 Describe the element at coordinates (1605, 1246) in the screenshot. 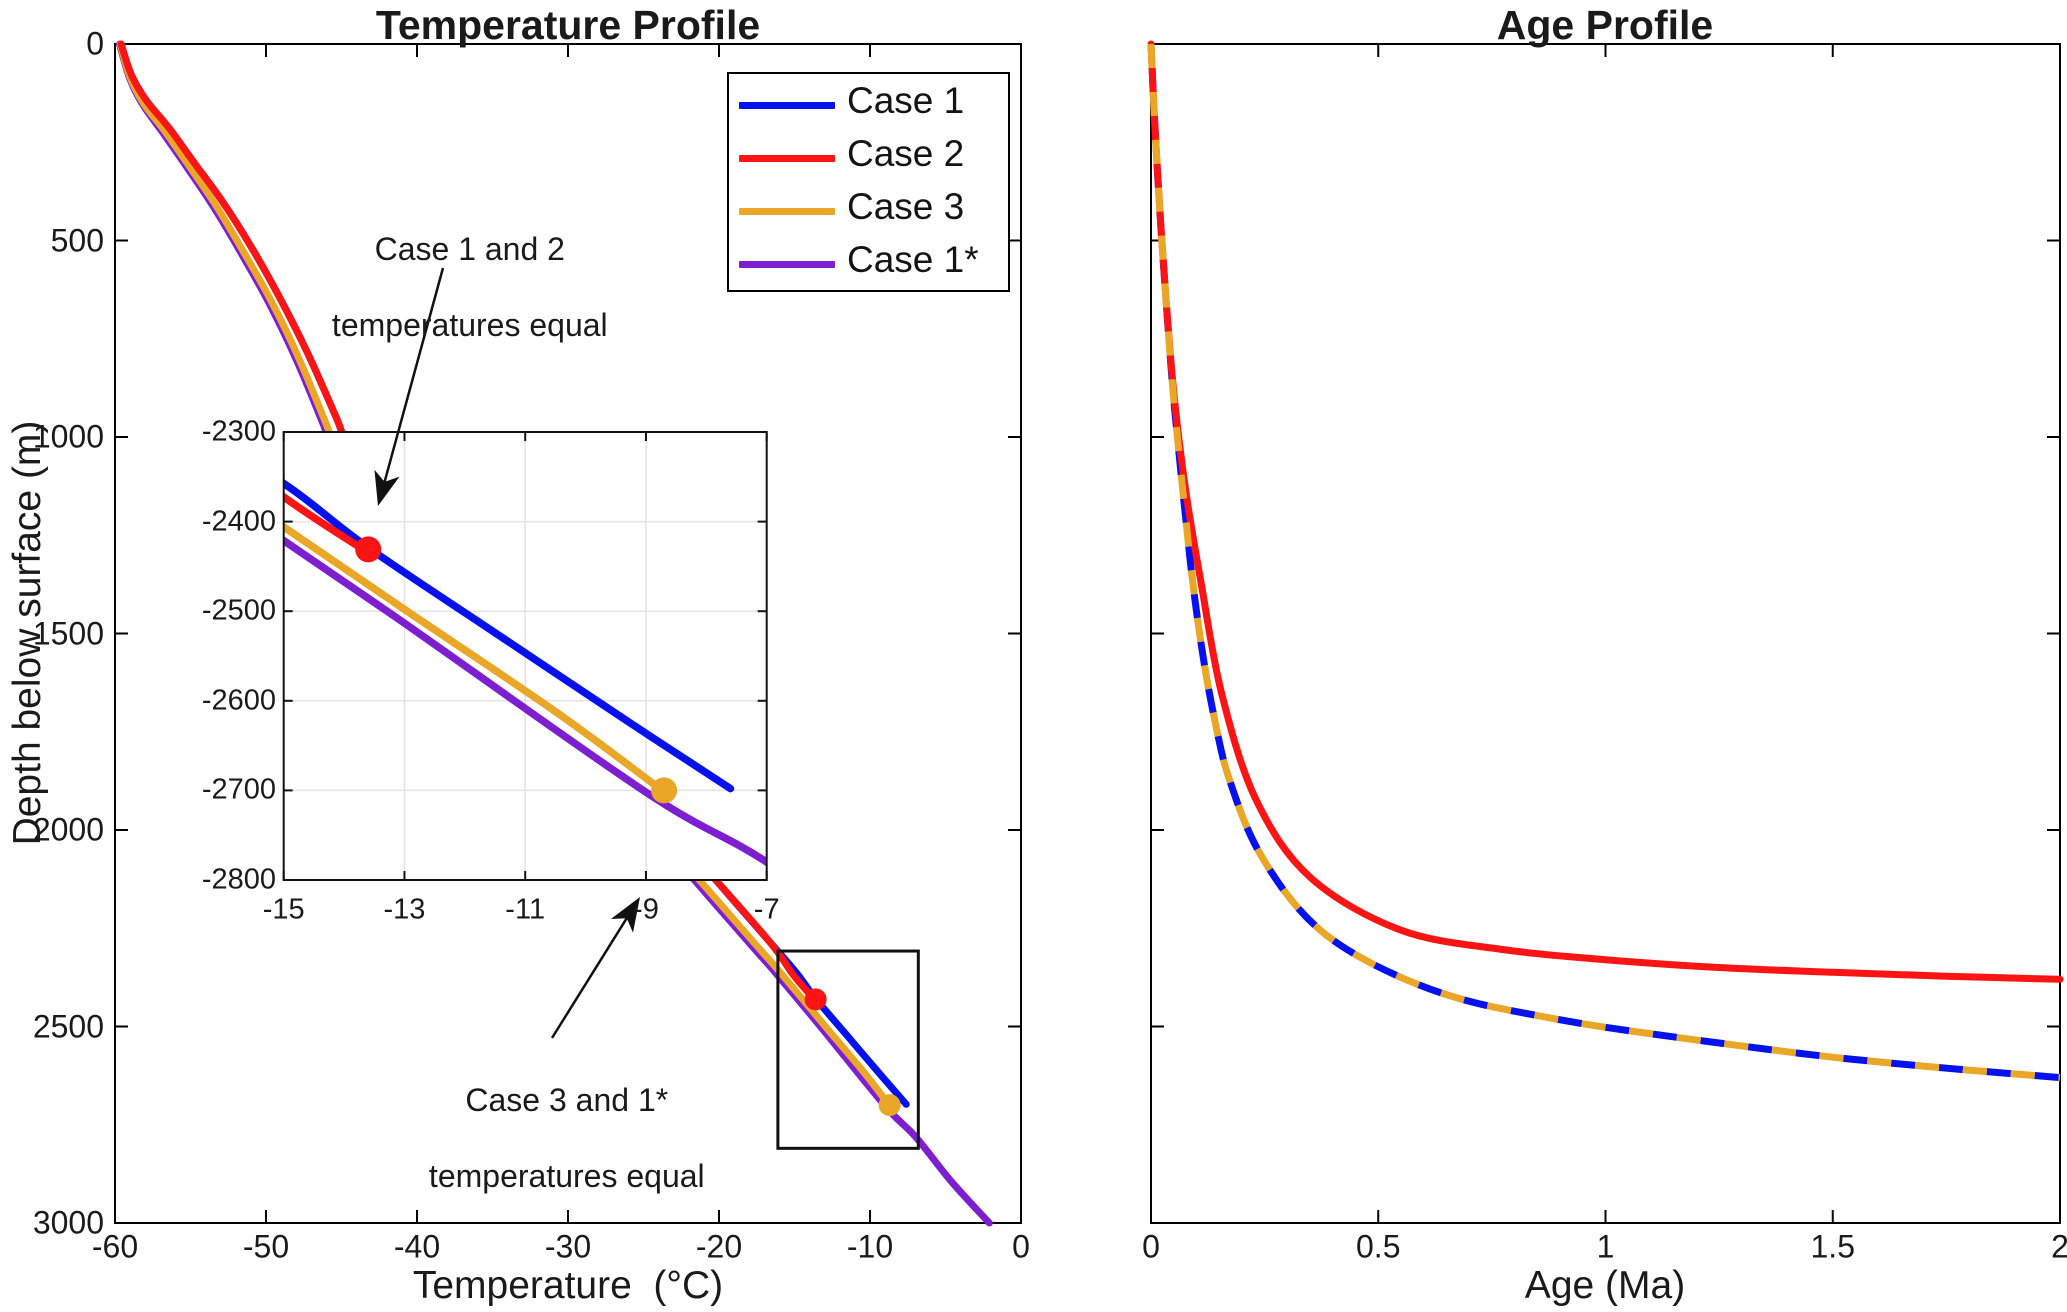

I see `age-x-tick-label: 1` at that location.